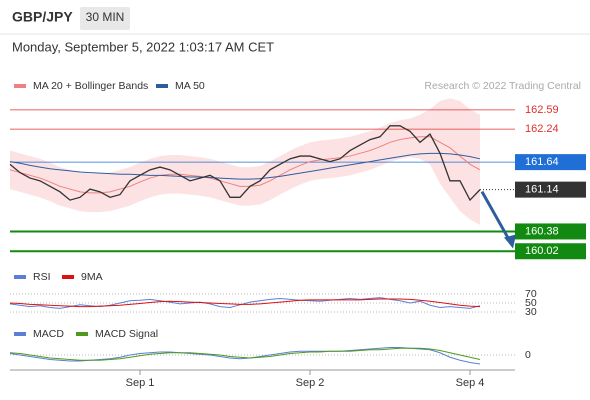 This screenshot has width=590, height=400. What do you see at coordinates (502, 86) in the screenshot?
I see `credit: Research © 2022 Trading Central` at bounding box center [502, 86].